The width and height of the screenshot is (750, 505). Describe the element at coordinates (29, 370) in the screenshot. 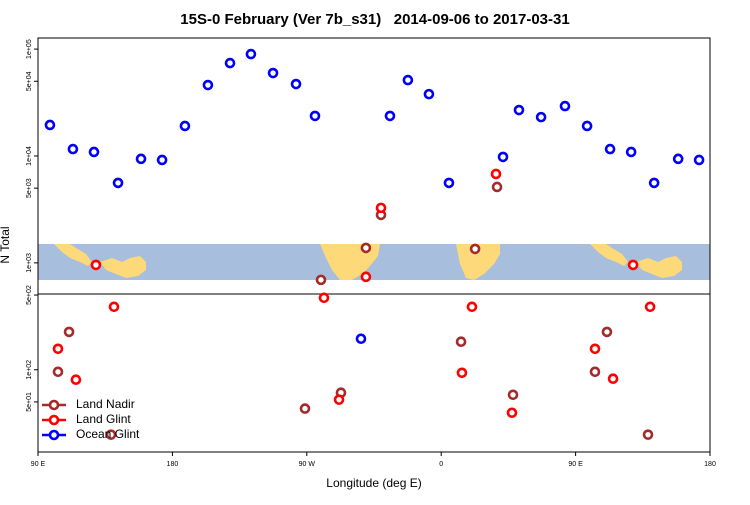

I see `y-tick-label: 1e+02` at that location.